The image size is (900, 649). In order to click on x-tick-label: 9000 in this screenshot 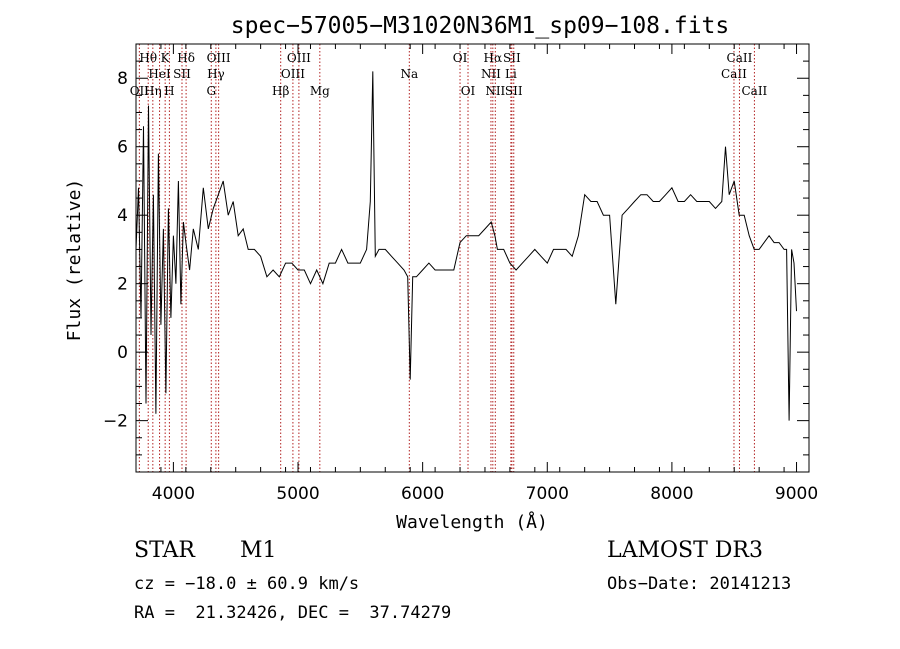, I will do `click(796, 494)`.